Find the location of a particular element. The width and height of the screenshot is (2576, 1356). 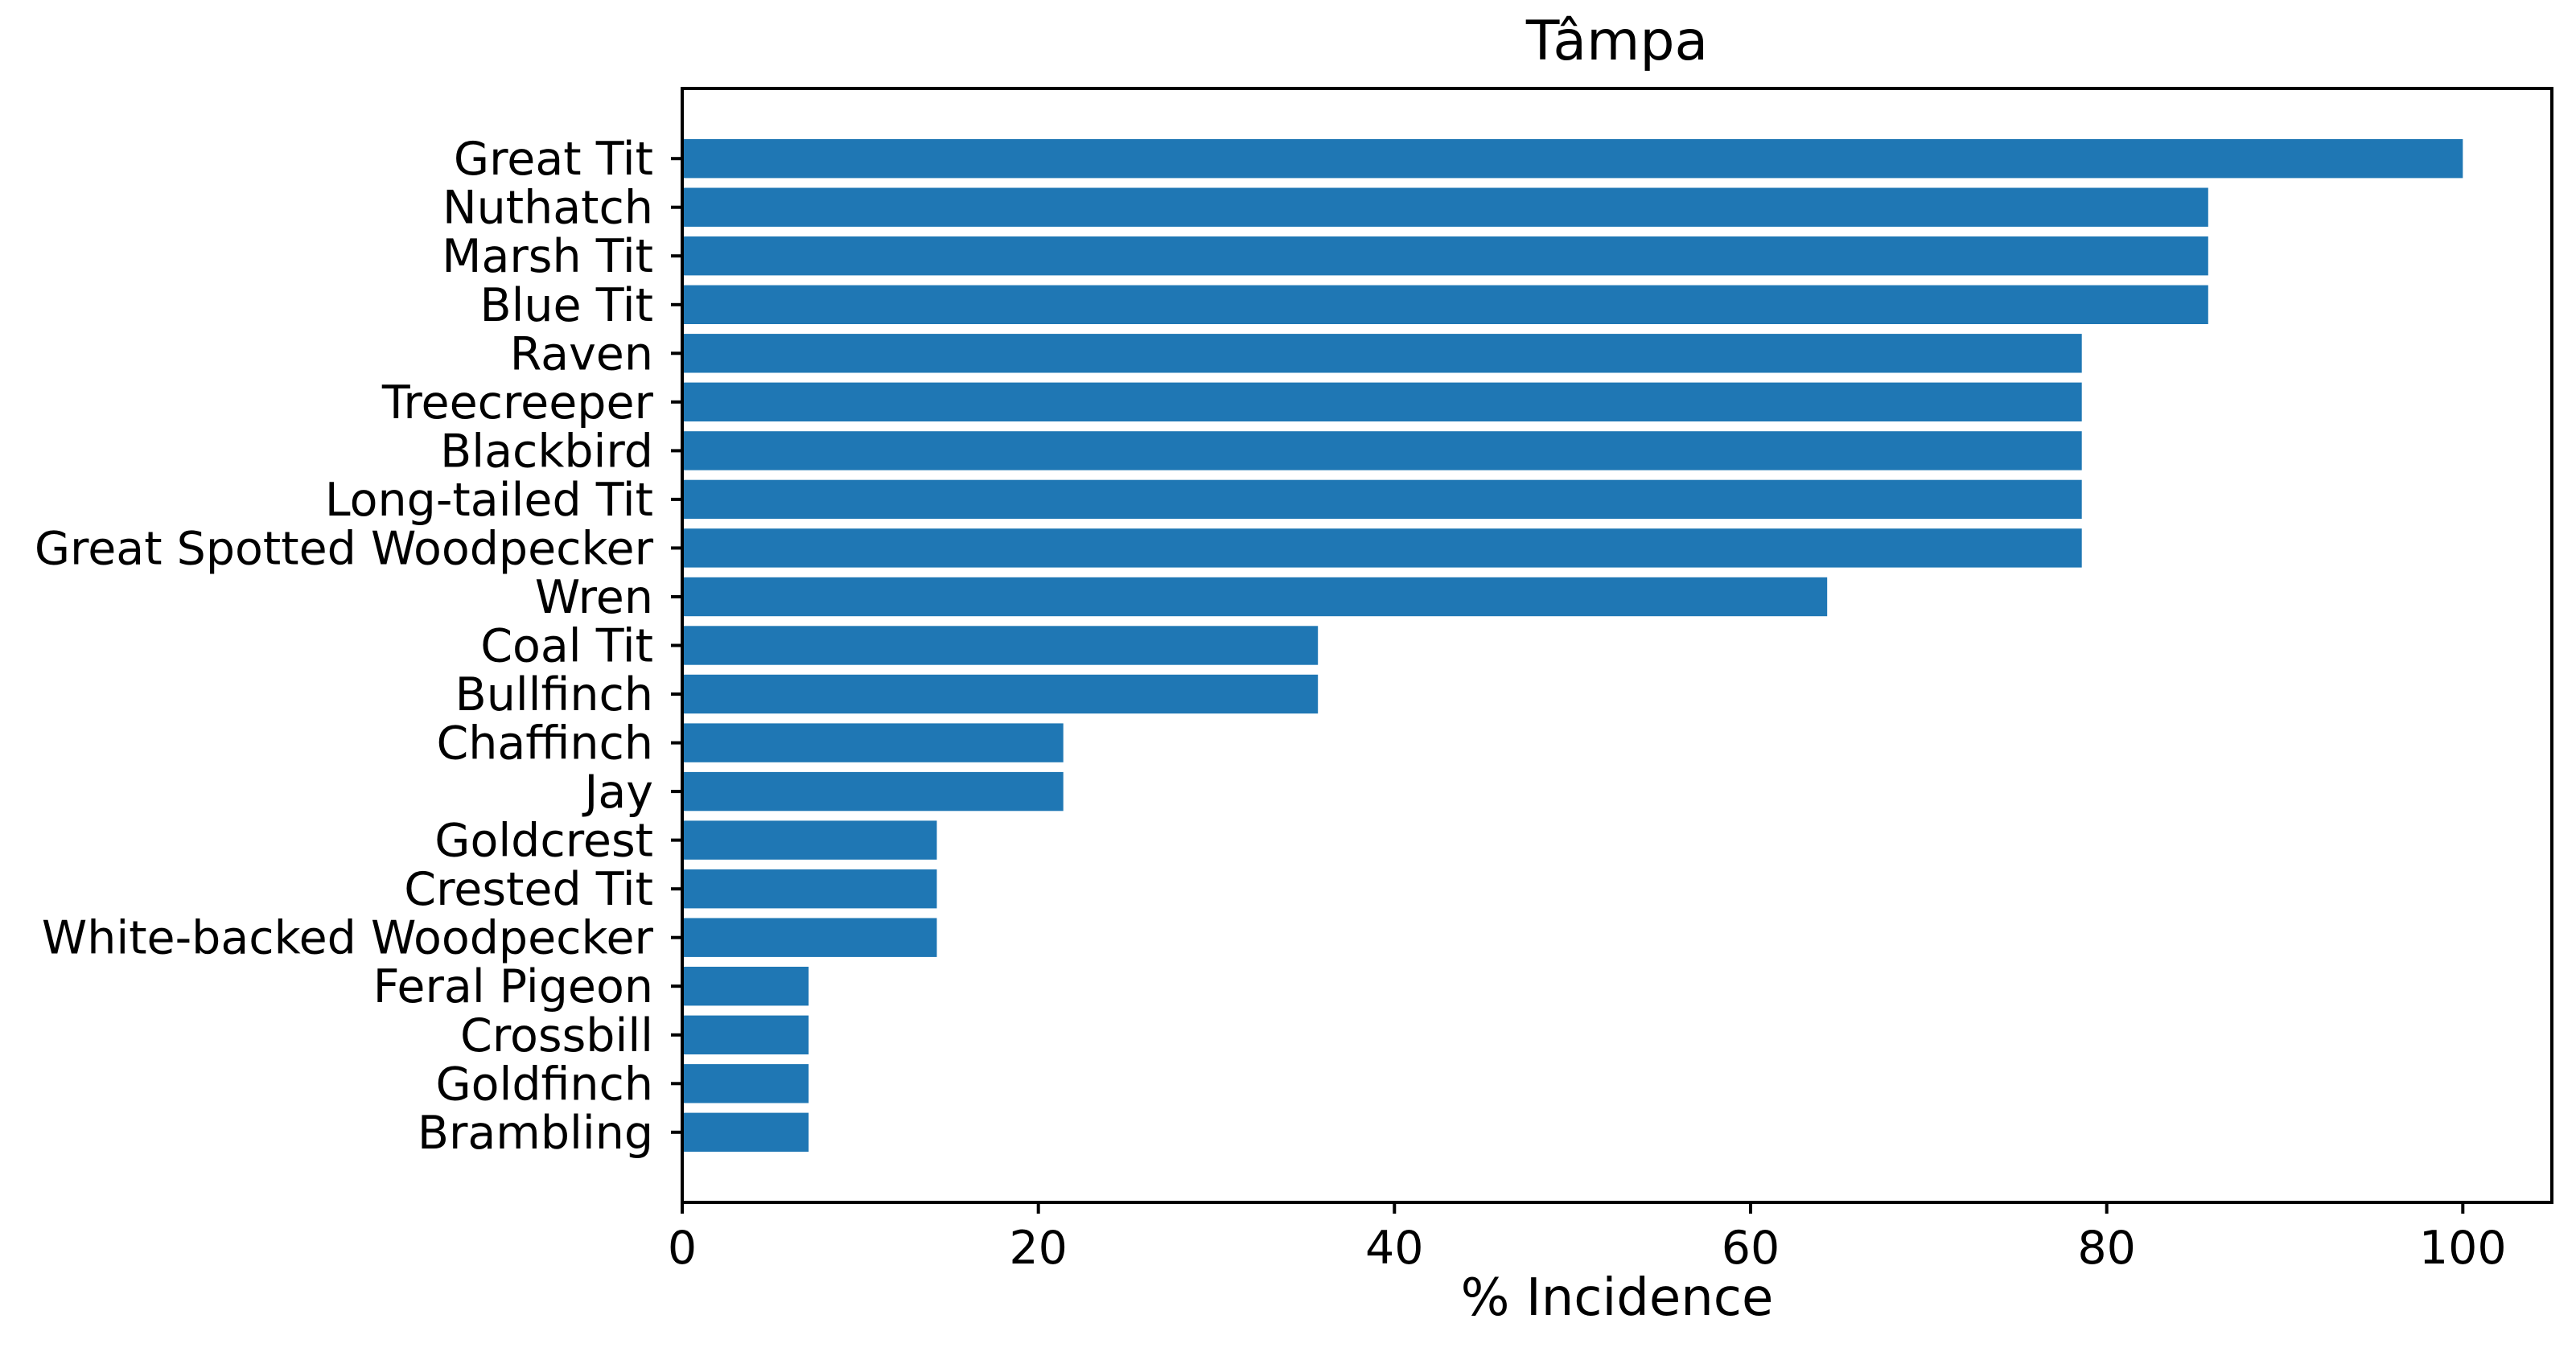

y-tick-label-crested-tit: Crested Tit is located at coordinates (528, 889).